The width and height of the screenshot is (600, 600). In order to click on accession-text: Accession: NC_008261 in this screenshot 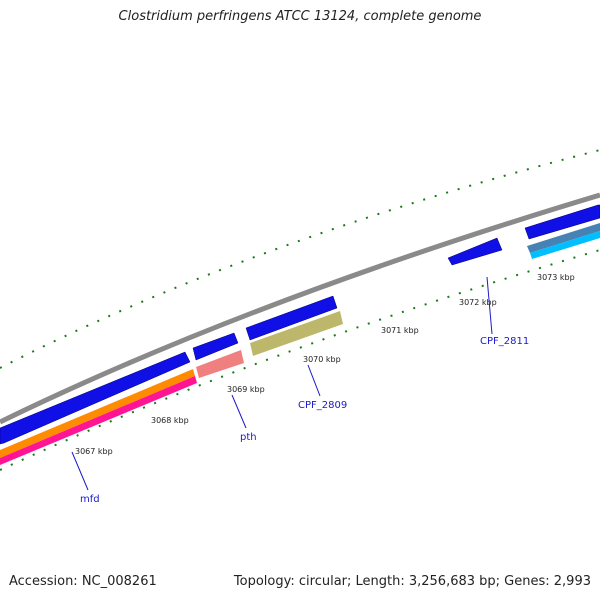, I will do `click(83, 581)`.